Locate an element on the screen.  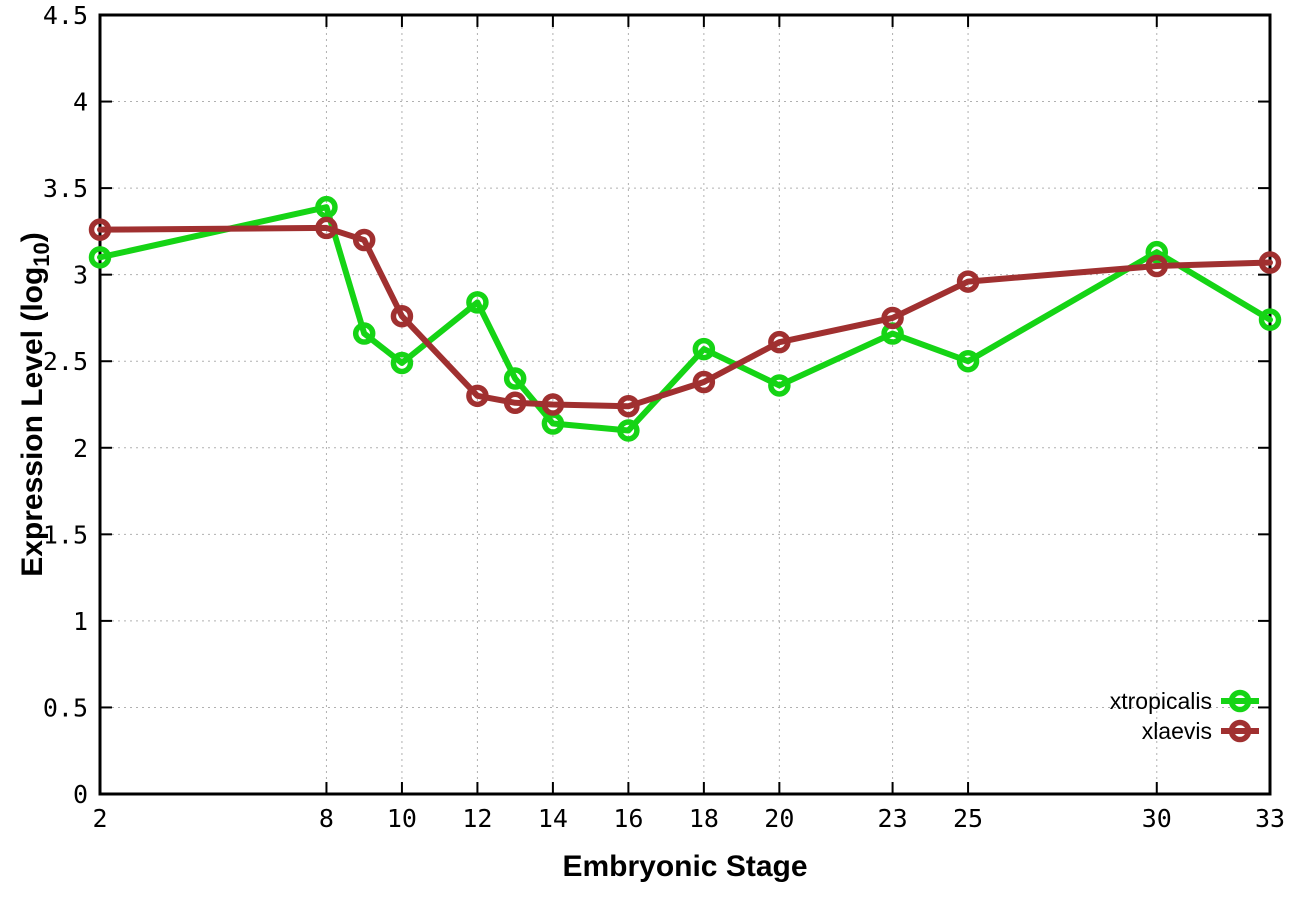
x-tick-label: 16 is located at coordinates (628, 818).